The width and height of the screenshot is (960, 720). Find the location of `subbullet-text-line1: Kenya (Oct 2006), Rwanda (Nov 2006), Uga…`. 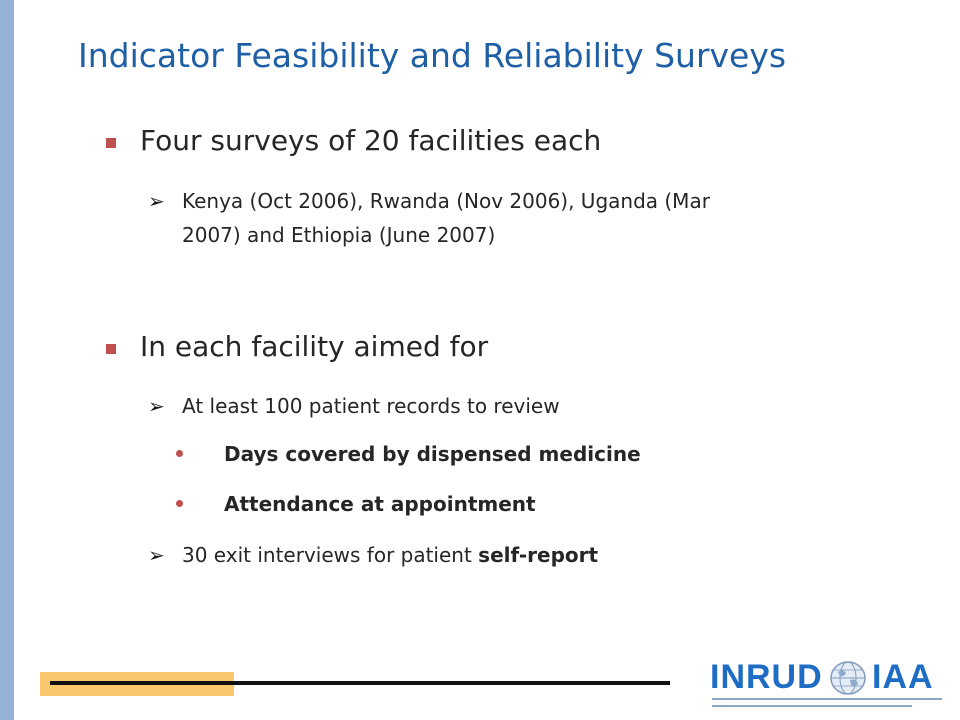

subbullet-text-line1: Kenya (Oct 2006), Rwanda (Nov 2006), Uga… is located at coordinates (446, 201).